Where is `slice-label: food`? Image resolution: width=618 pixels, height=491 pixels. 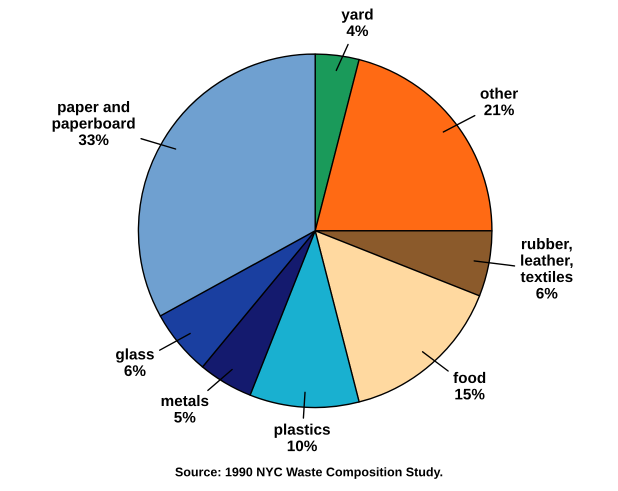 slice-label: food is located at coordinates (469, 378).